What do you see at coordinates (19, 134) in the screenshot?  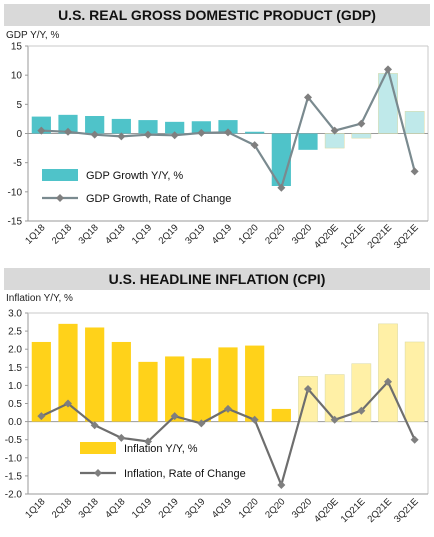 I see `gdp-y-tick-label: 0` at bounding box center [19, 134].